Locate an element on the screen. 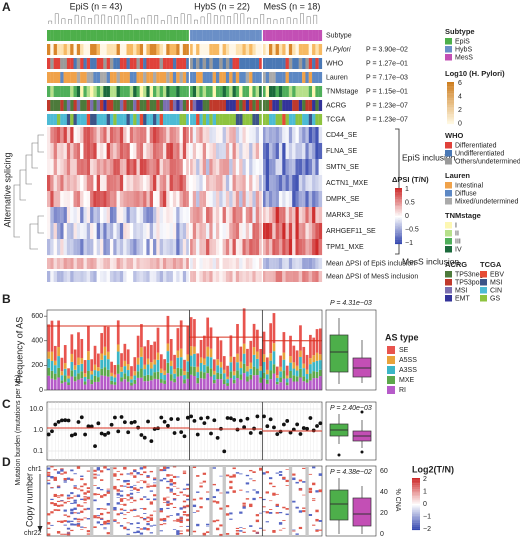  point is located at coordinates (260, 433).